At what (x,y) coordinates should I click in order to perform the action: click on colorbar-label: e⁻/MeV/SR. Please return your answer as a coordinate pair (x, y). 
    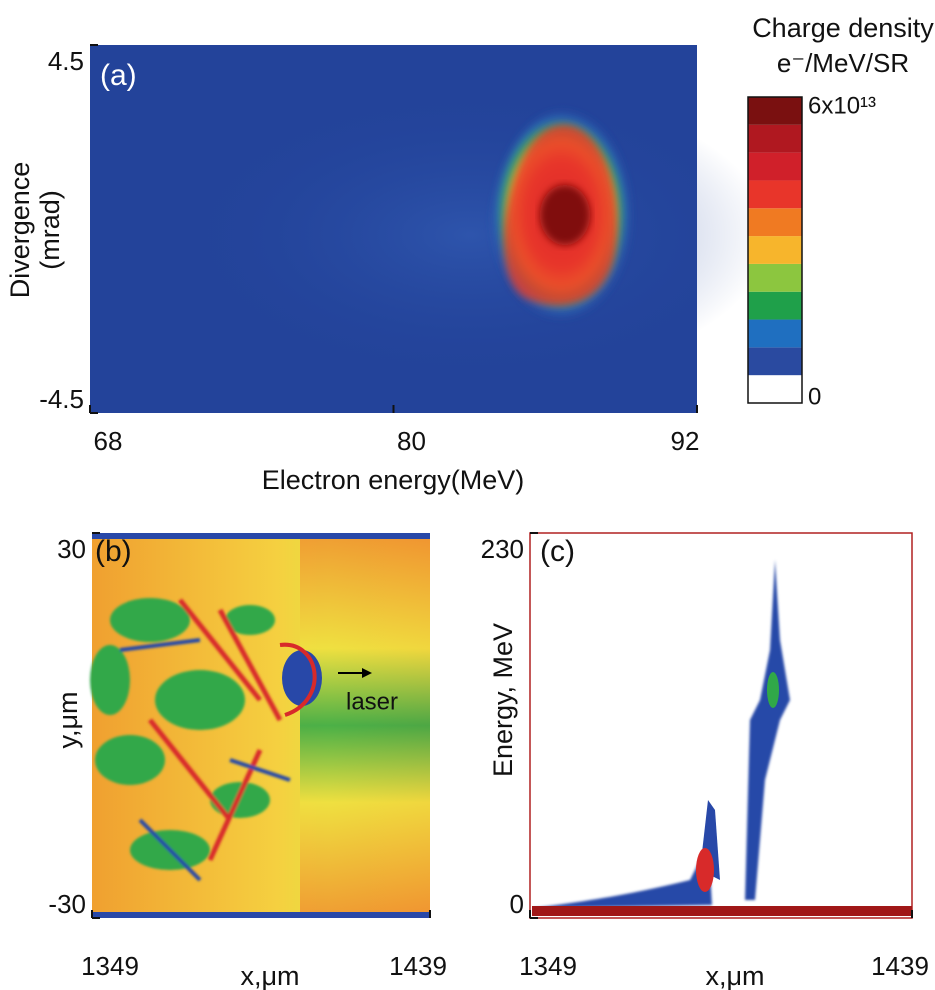
    Looking at the image, I should click on (843, 63).